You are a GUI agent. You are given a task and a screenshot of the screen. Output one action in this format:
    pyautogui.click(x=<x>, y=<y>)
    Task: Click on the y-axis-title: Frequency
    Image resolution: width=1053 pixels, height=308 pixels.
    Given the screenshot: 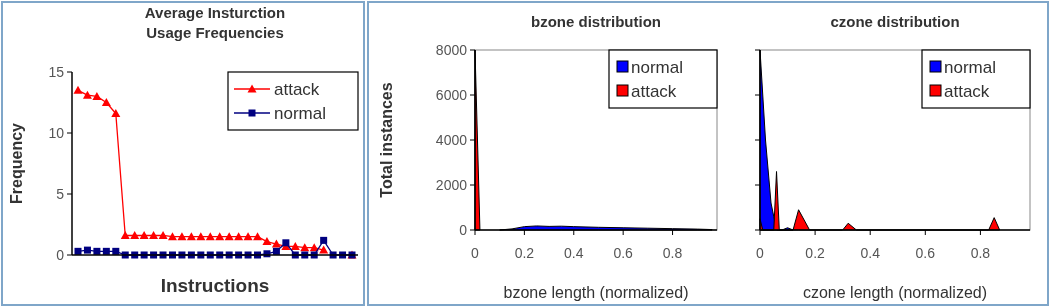 What is the action you would take?
    pyautogui.click(x=16, y=163)
    